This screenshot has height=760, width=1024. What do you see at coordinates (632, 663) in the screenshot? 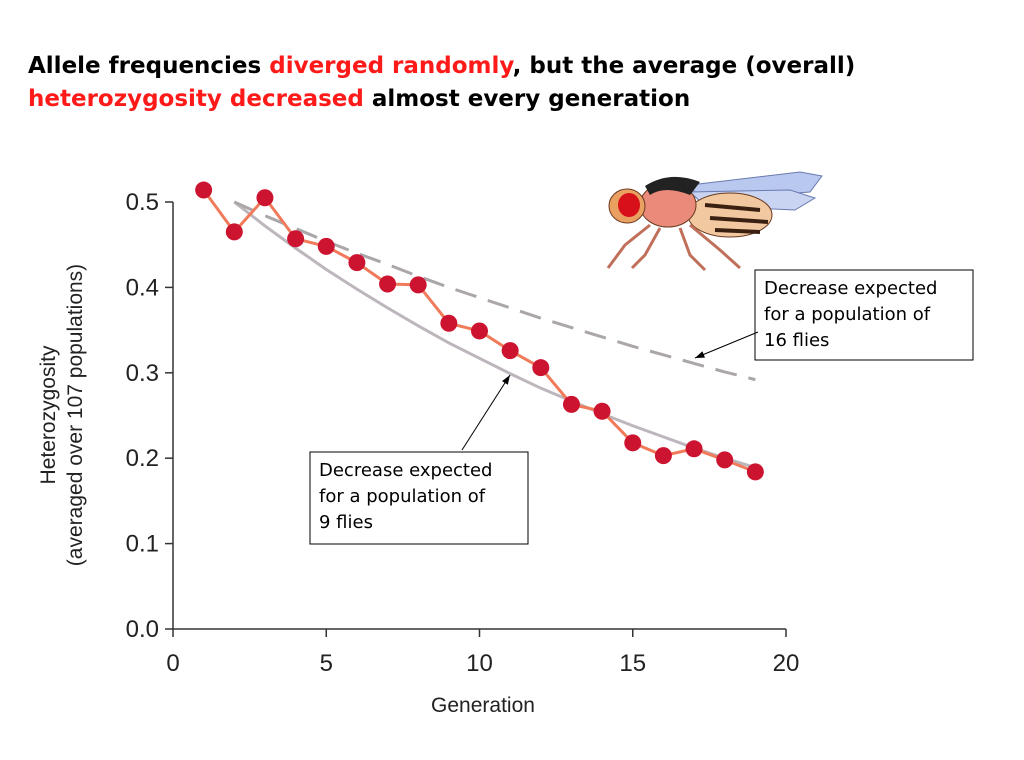
I see `x-tick-label: 15` at bounding box center [632, 663].